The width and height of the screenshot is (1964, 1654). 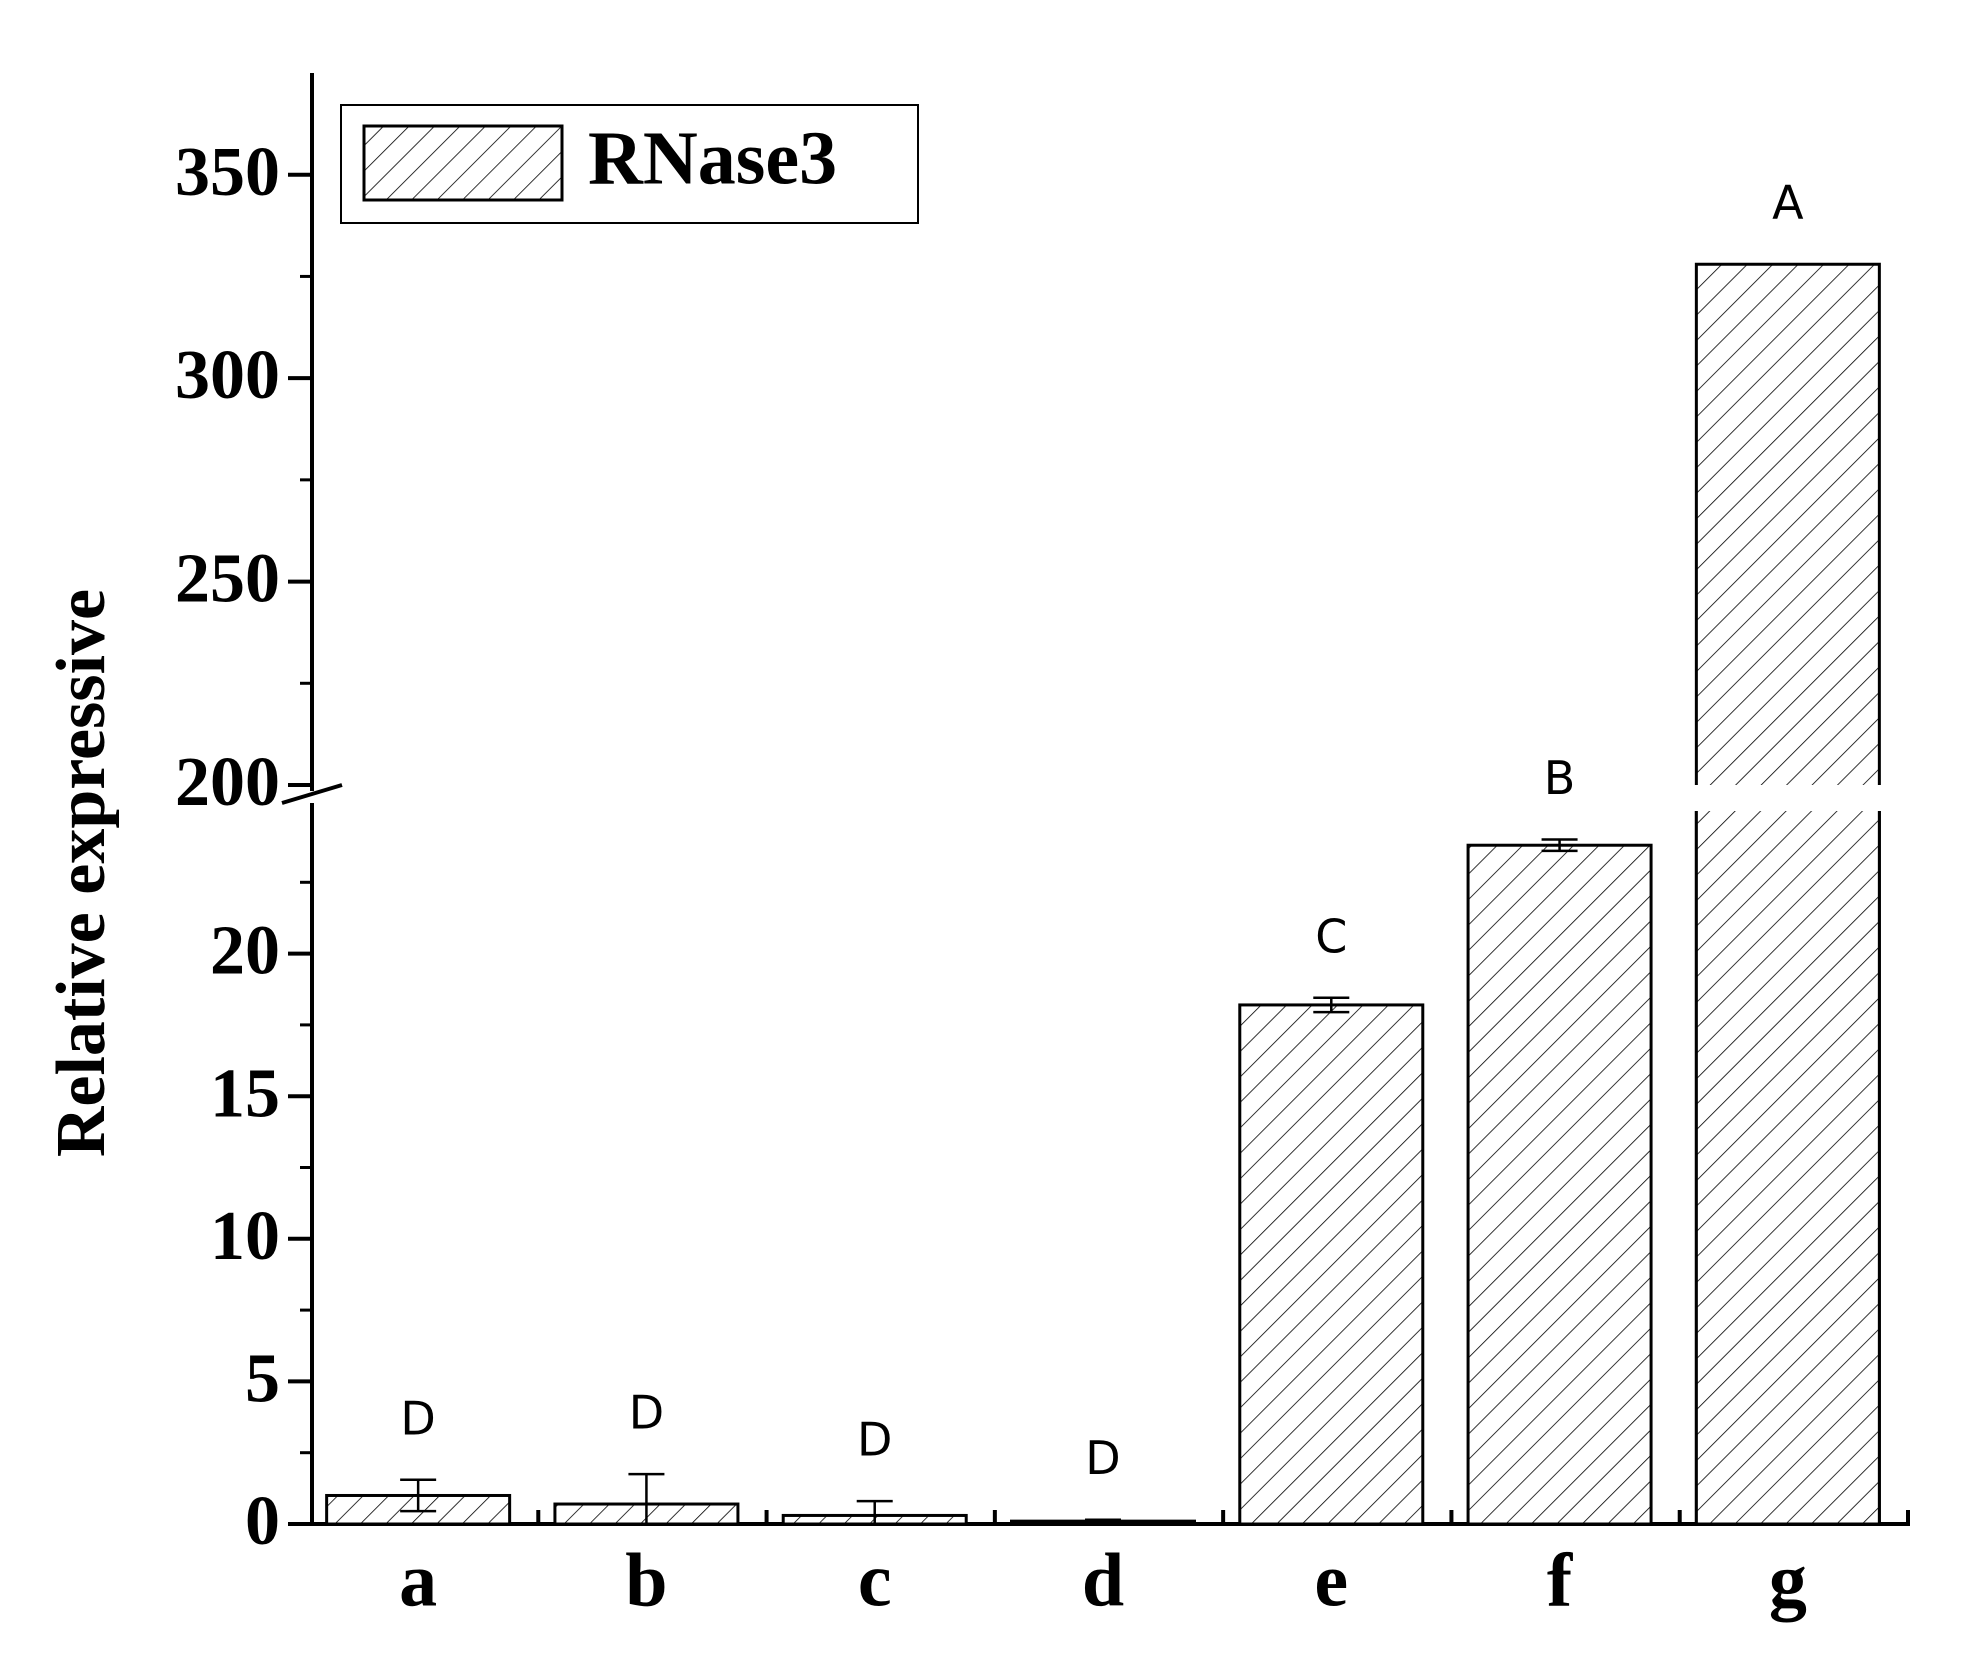 What do you see at coordinates (262, 1378) in the screenshot?
I see `y-tick-label: 5` at bounding box center [262, 1378].